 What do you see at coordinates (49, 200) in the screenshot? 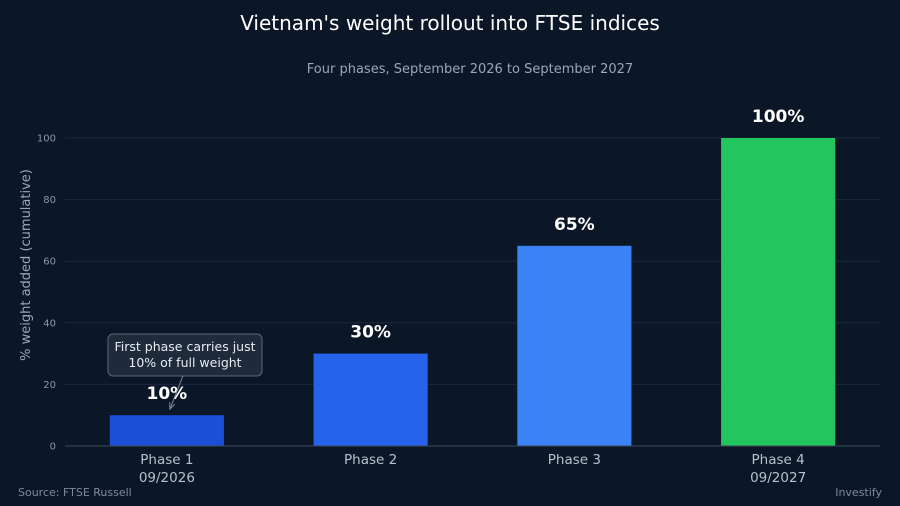
I see `y-tick-label: 80` at bounding box center [49, 200].